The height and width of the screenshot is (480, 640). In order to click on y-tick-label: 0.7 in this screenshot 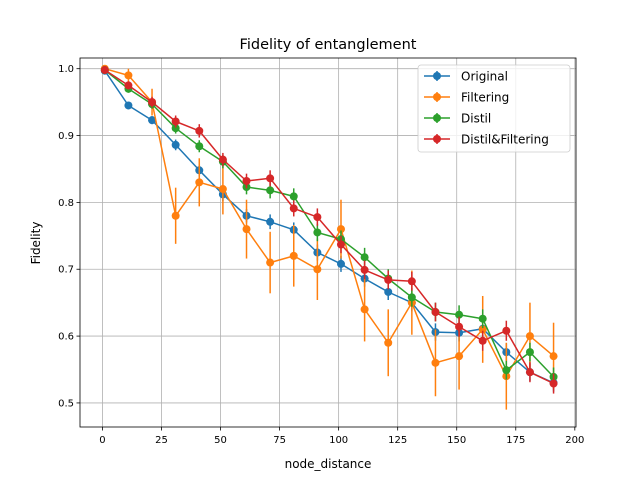, I will do `click(66, 270)`.